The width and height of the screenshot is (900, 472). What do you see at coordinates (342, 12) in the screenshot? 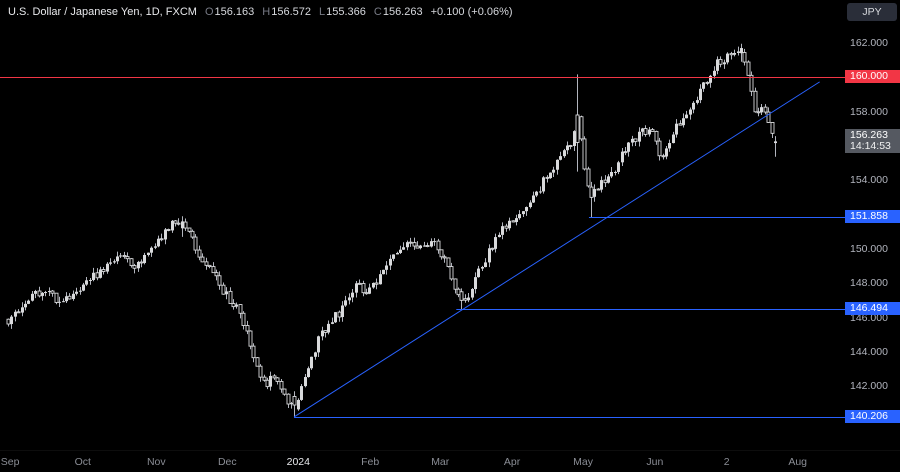
I see `ohlc-low: L155.366` at bounding box center [342, 12].